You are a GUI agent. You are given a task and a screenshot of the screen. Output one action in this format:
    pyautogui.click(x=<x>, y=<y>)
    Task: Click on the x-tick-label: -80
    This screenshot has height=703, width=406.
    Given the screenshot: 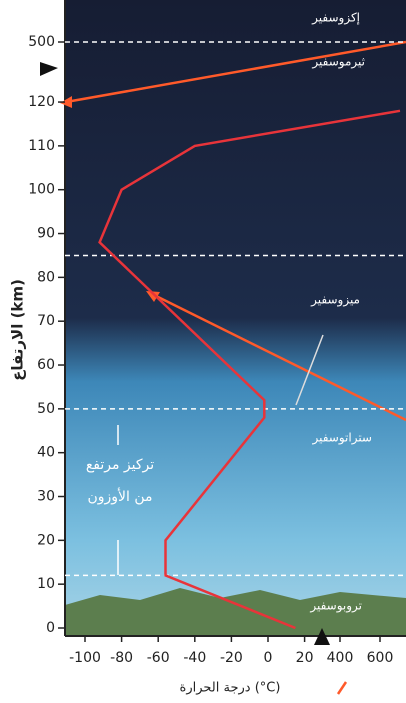 What is the action you would take?
    pyautogui.click(x=121, y=658)
    